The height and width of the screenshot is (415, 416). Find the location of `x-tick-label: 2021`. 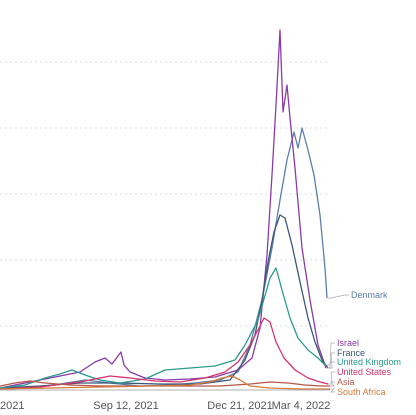

x-tick-label: 2021 is located at coordinates (12, 406).